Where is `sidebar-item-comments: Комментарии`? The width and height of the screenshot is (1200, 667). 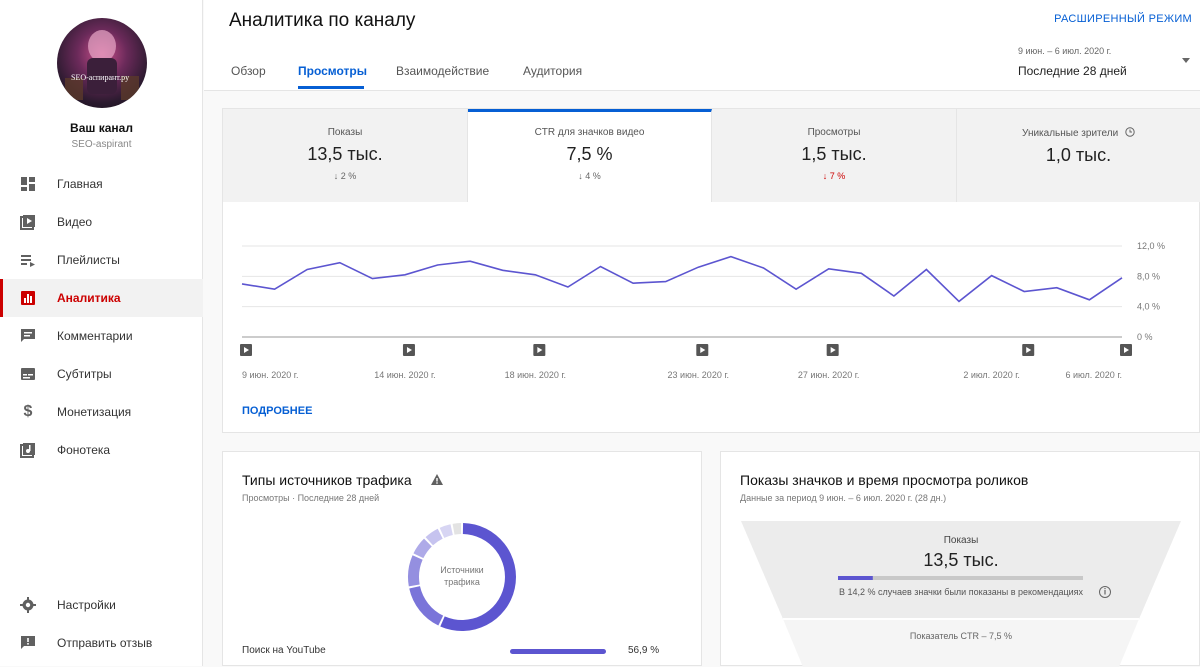
sidebar-item-comments: Комментарии is located at coordinates (101, 336).